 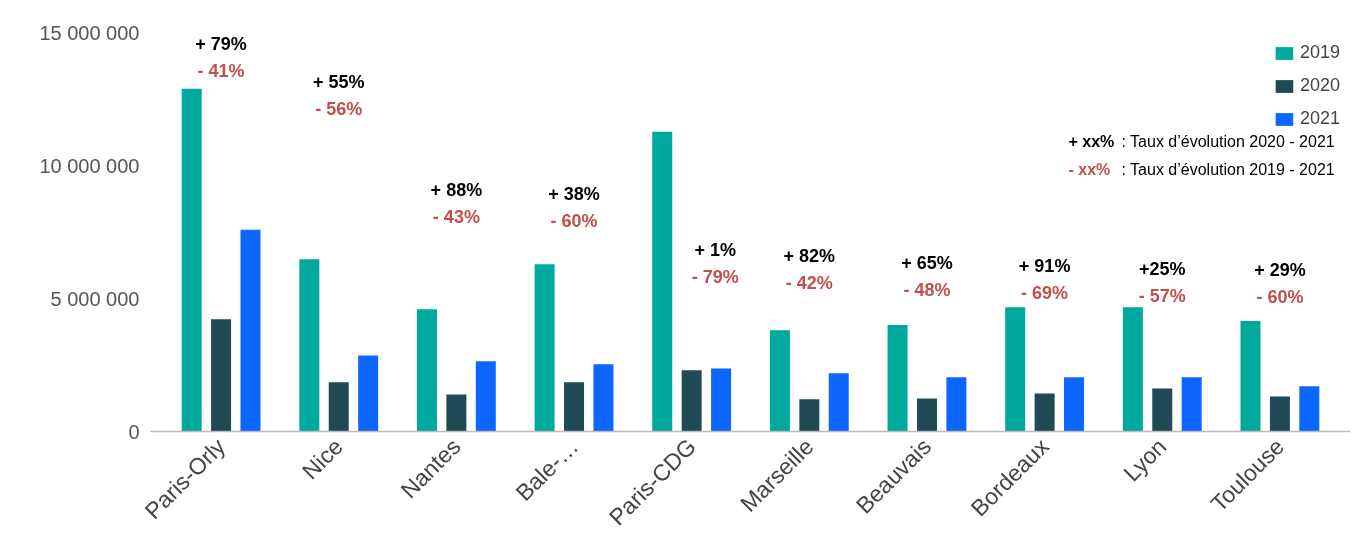 I want to click on annotation: + 65%, so click(x=927, y=262).